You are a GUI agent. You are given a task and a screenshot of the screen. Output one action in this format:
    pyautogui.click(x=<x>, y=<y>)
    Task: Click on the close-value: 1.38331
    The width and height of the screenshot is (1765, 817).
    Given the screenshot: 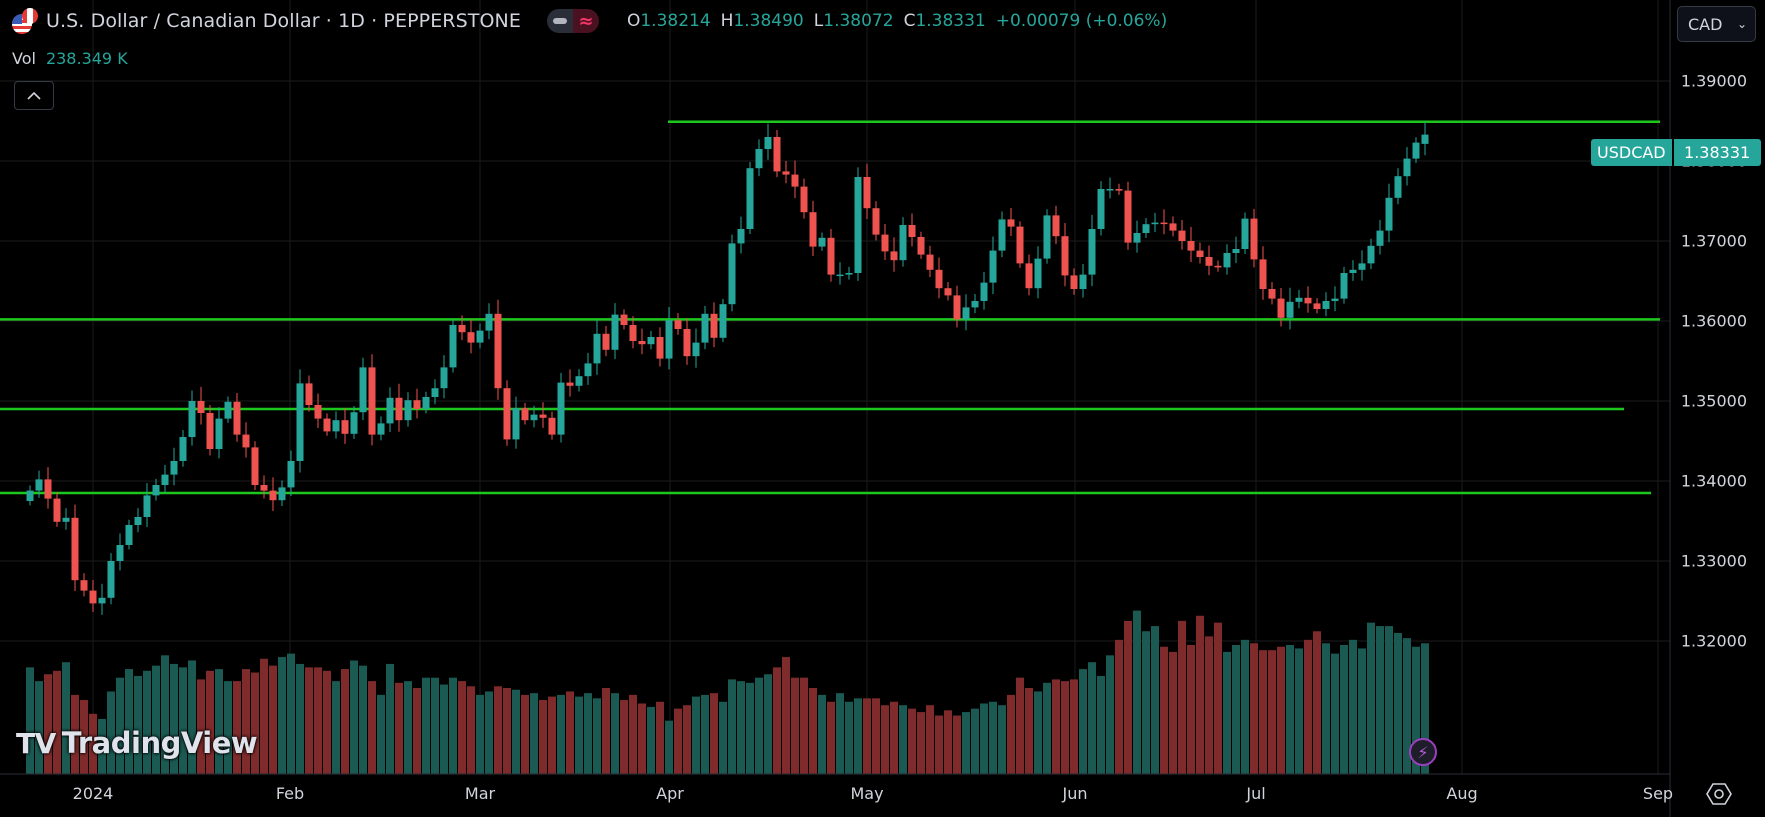 What is the action you would take?
    pyautogui.click(x=950, y=21)
    